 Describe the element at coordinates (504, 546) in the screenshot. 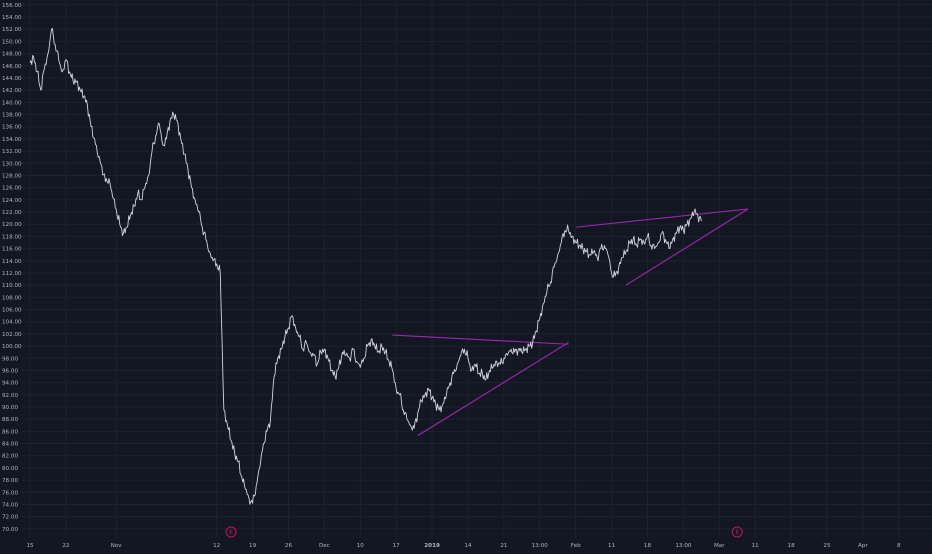

I see `x-tick-label: 21` at that location.